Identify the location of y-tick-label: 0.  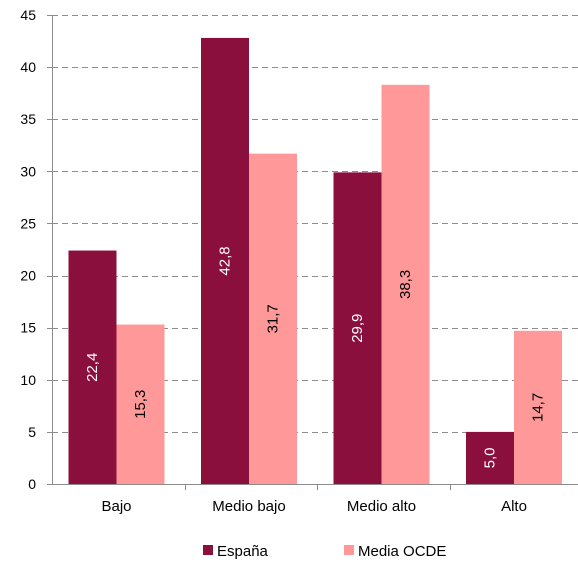
(32, 484).